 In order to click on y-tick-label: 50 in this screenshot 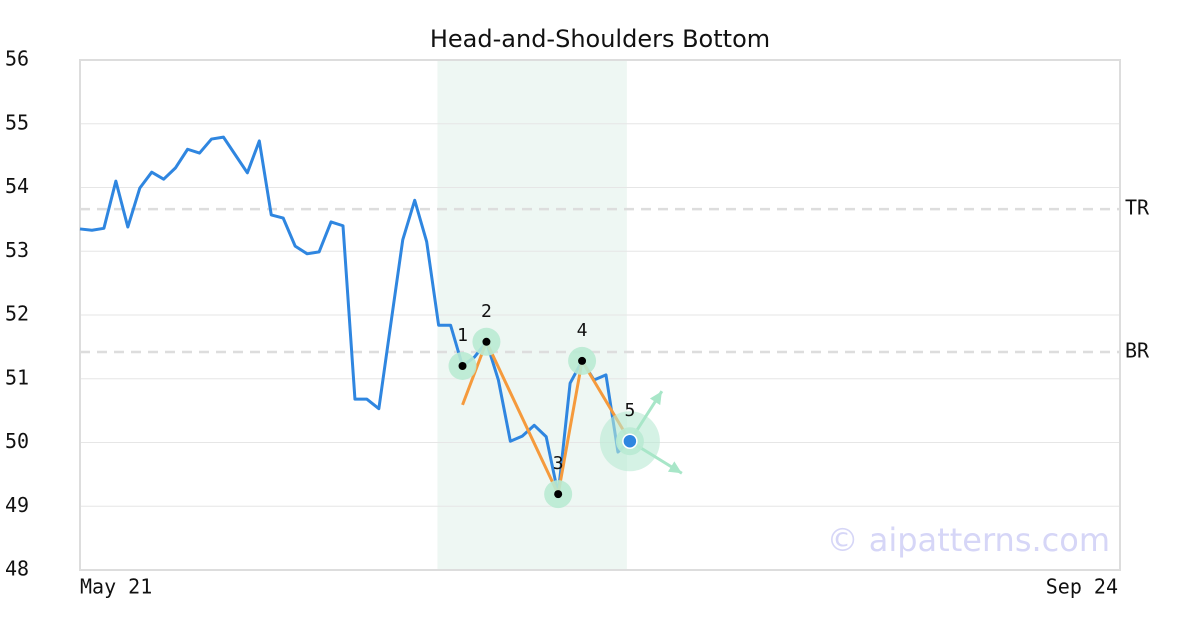, I will do `click(17, 441)`.